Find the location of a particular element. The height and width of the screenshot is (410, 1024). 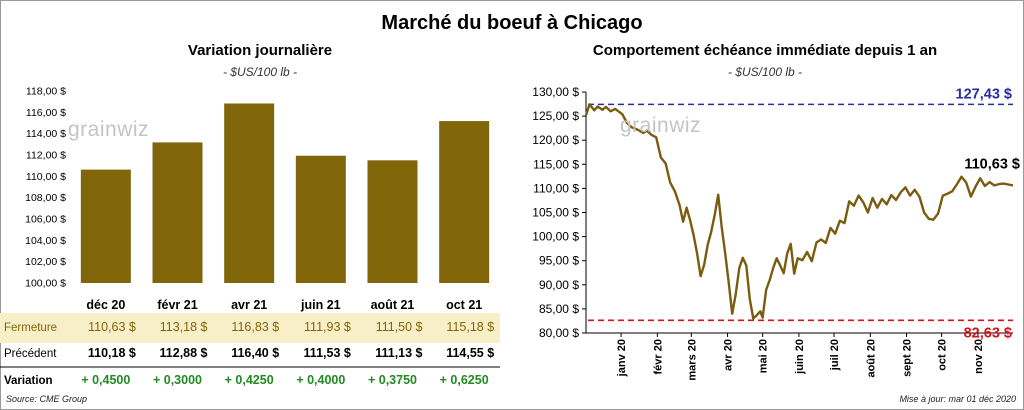

x-tick-label: mars 20 is located at coordinates (692, 360).